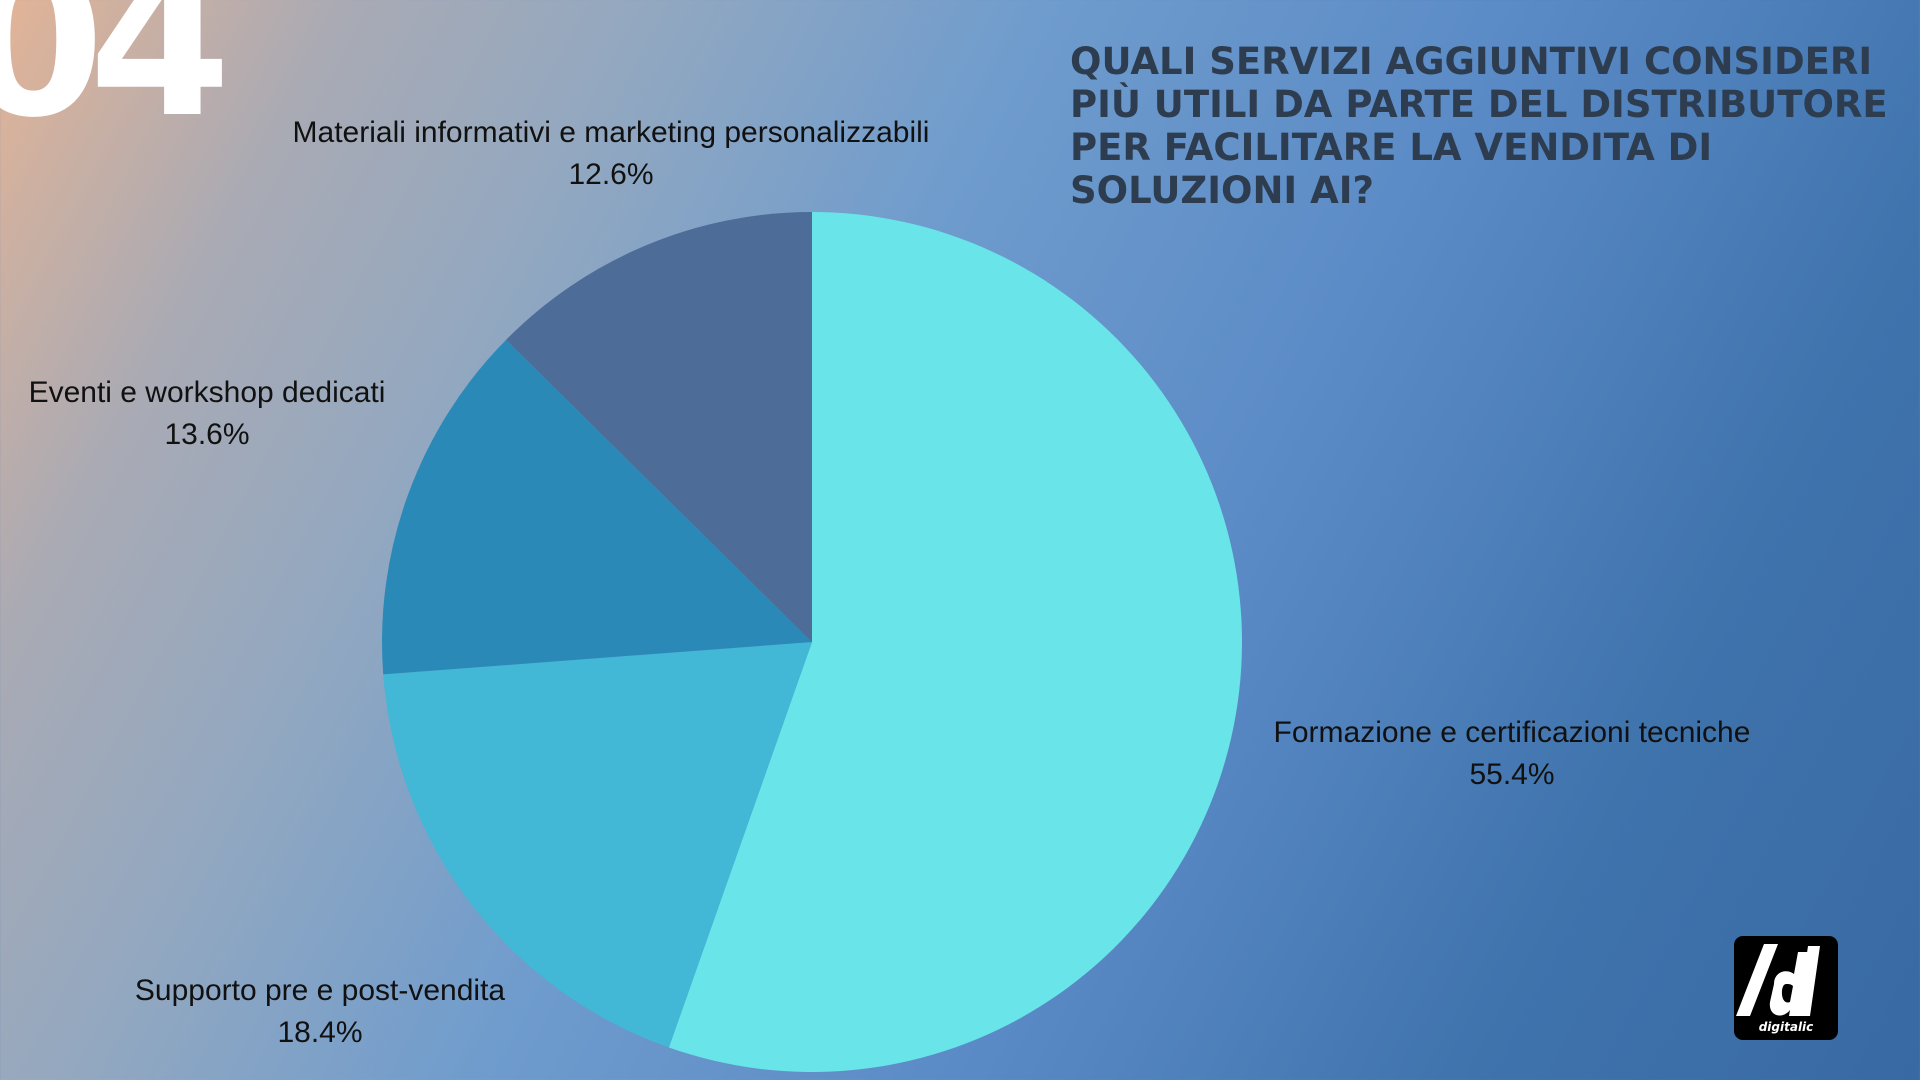 This screenshot has height=1080, width=1920. What do you see at coordinates (206, 434) in the screenshot?
I see `slice-value-3: 13.6%` at bounding box center [206, 434].